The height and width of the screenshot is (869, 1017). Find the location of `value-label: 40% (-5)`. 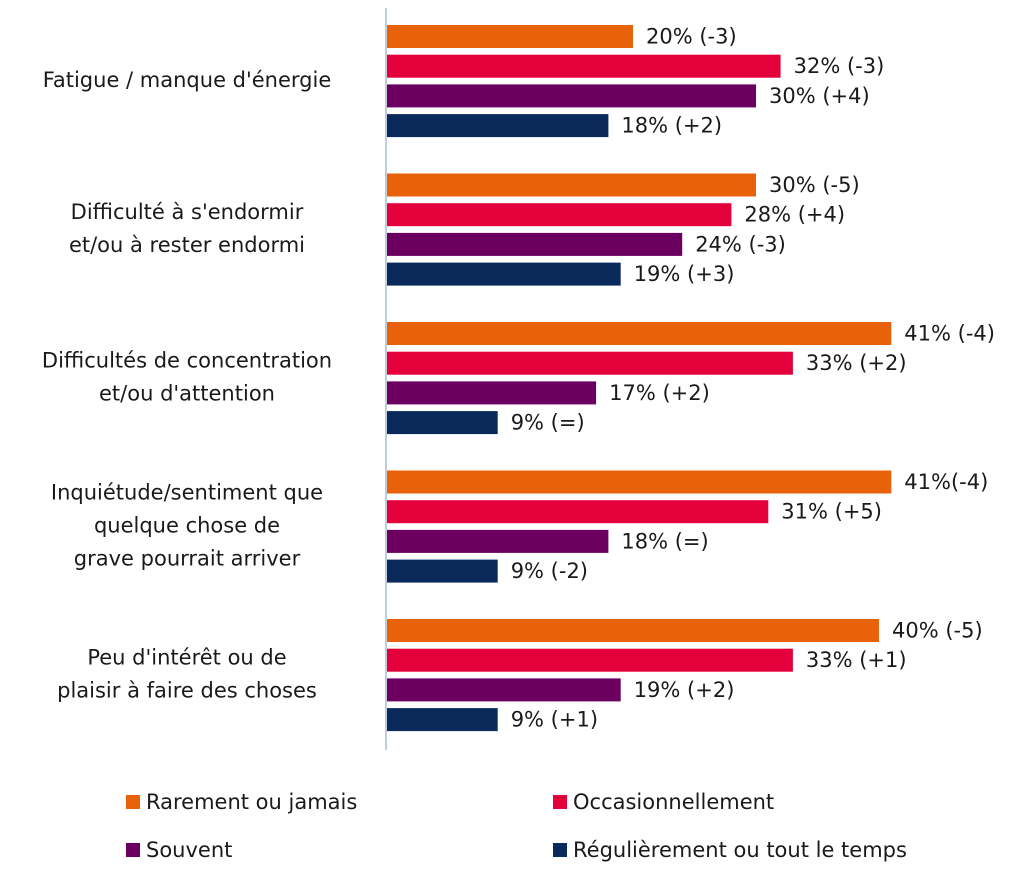

value-label: 40% (-5) is located at coordinates (937, 631).